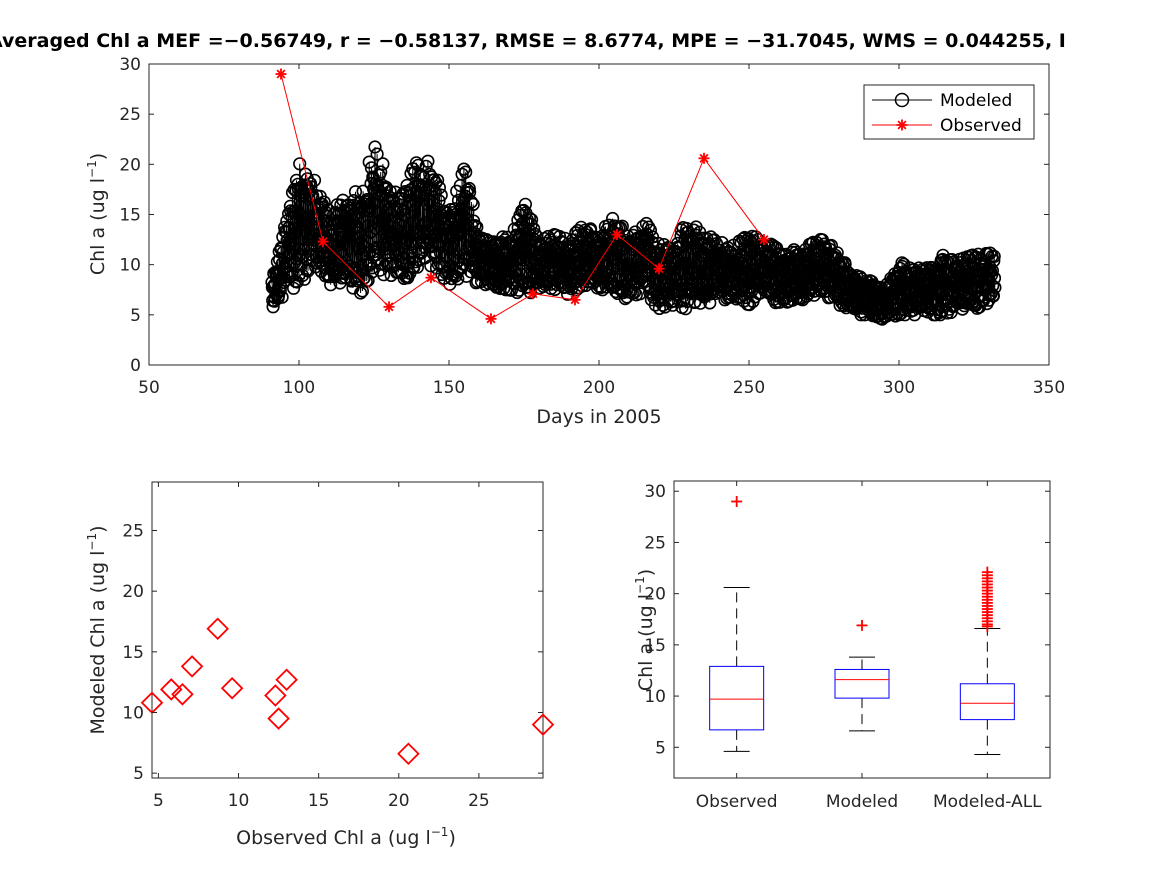 This screenshot has height=875, width=1167. Describe the element at coordinates (899, 388) in the screenshot. I see `timeseries-xtick-label: 300` at that location.